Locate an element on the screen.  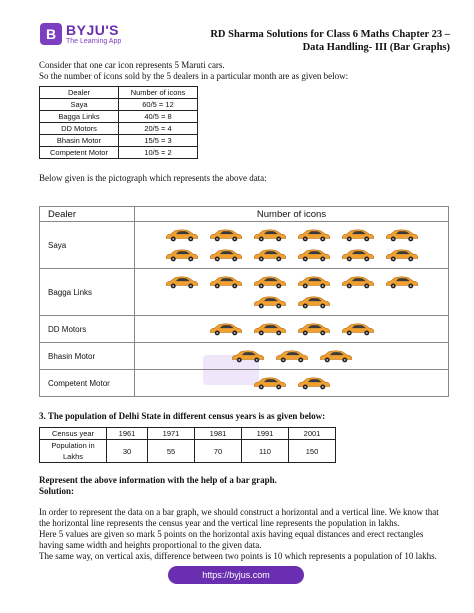
table-cell: 55 is located at coordinates (171, 451).